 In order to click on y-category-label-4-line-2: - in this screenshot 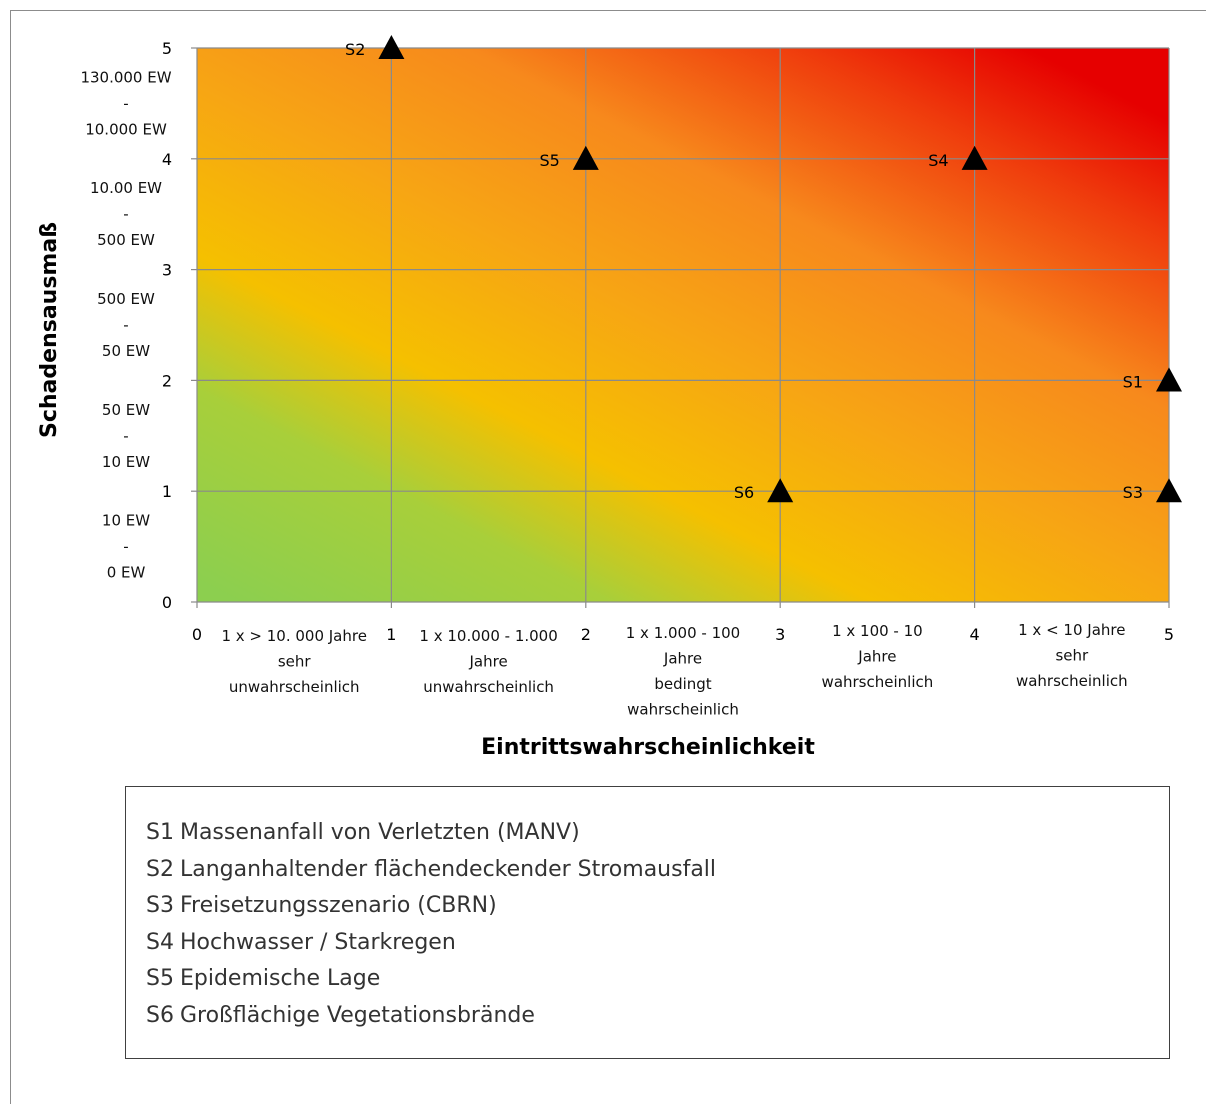, I will do `click(125, 214)`.